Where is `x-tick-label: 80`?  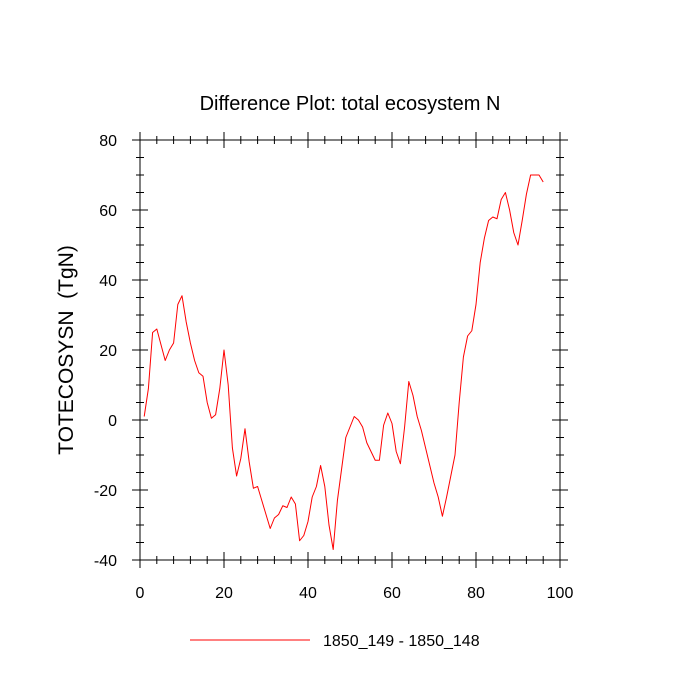 x-tick-label: 80 is located at coordinates (476, 593).